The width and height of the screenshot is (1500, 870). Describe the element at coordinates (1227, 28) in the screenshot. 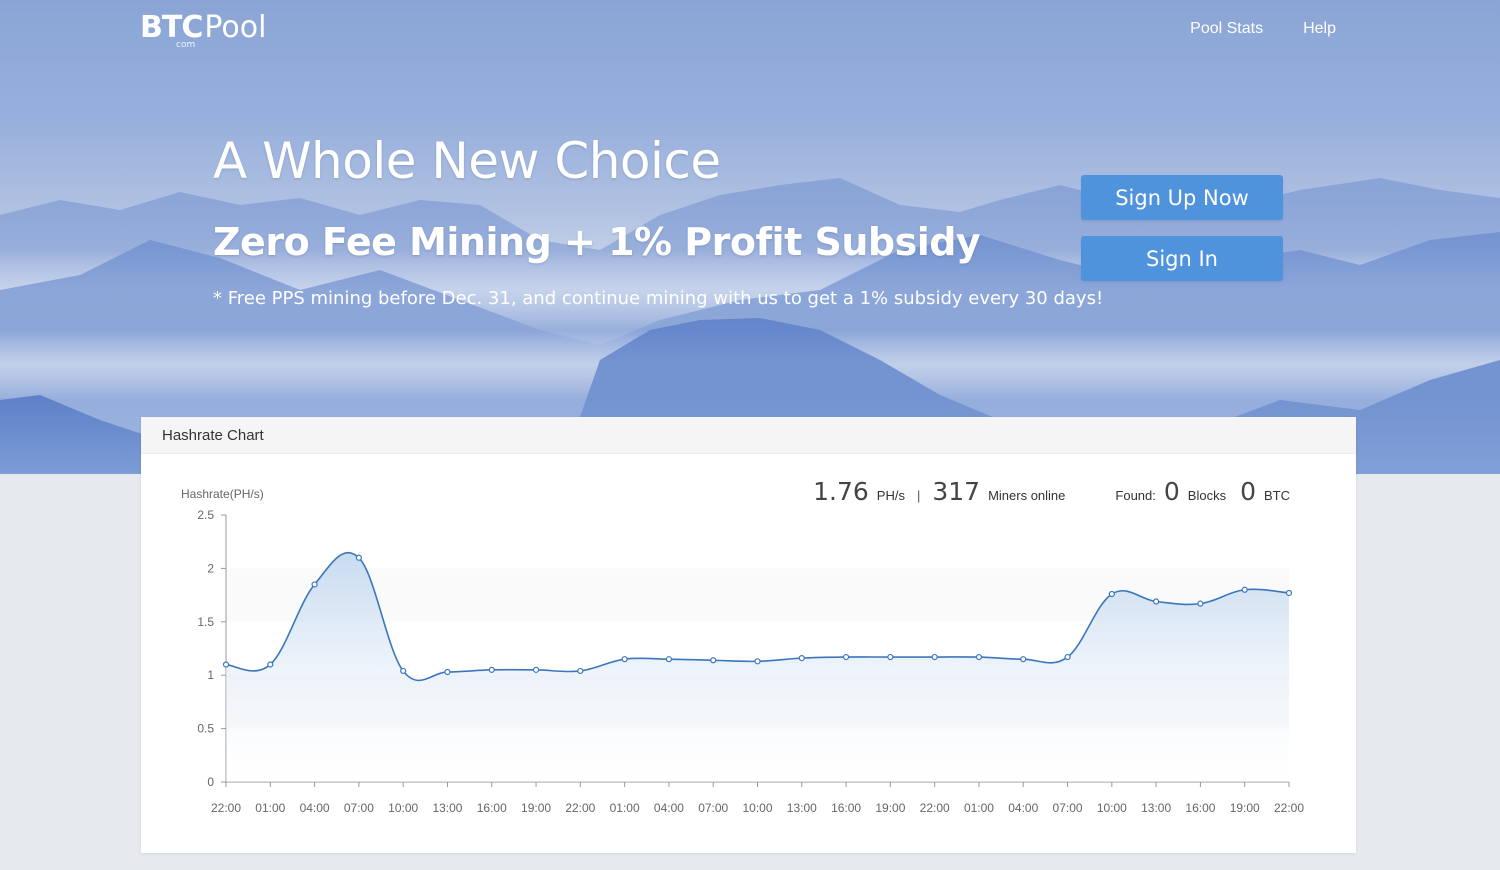

I see `nav-pool-stats: Pool Stats` at that location.